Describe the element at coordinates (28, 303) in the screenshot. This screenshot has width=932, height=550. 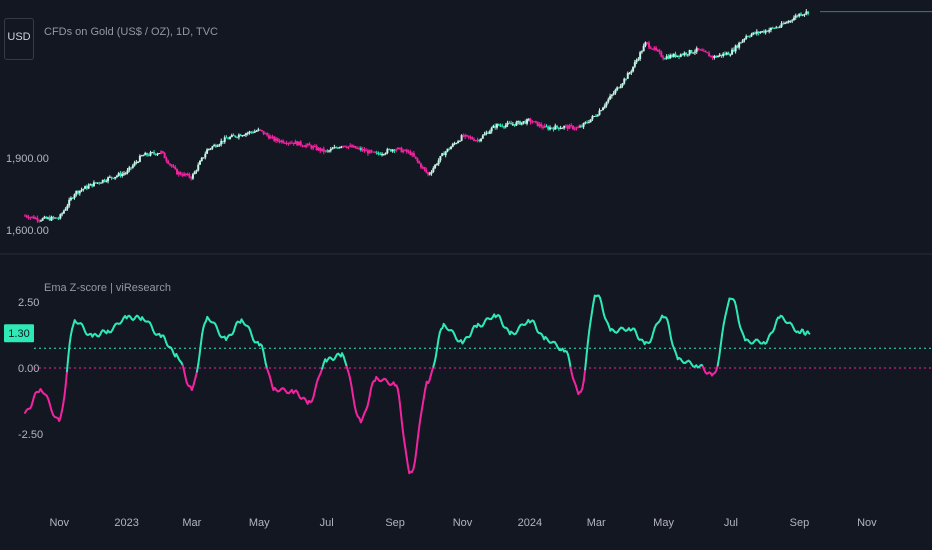
I see `indicator-y-tick-label: 2.50` at that location.